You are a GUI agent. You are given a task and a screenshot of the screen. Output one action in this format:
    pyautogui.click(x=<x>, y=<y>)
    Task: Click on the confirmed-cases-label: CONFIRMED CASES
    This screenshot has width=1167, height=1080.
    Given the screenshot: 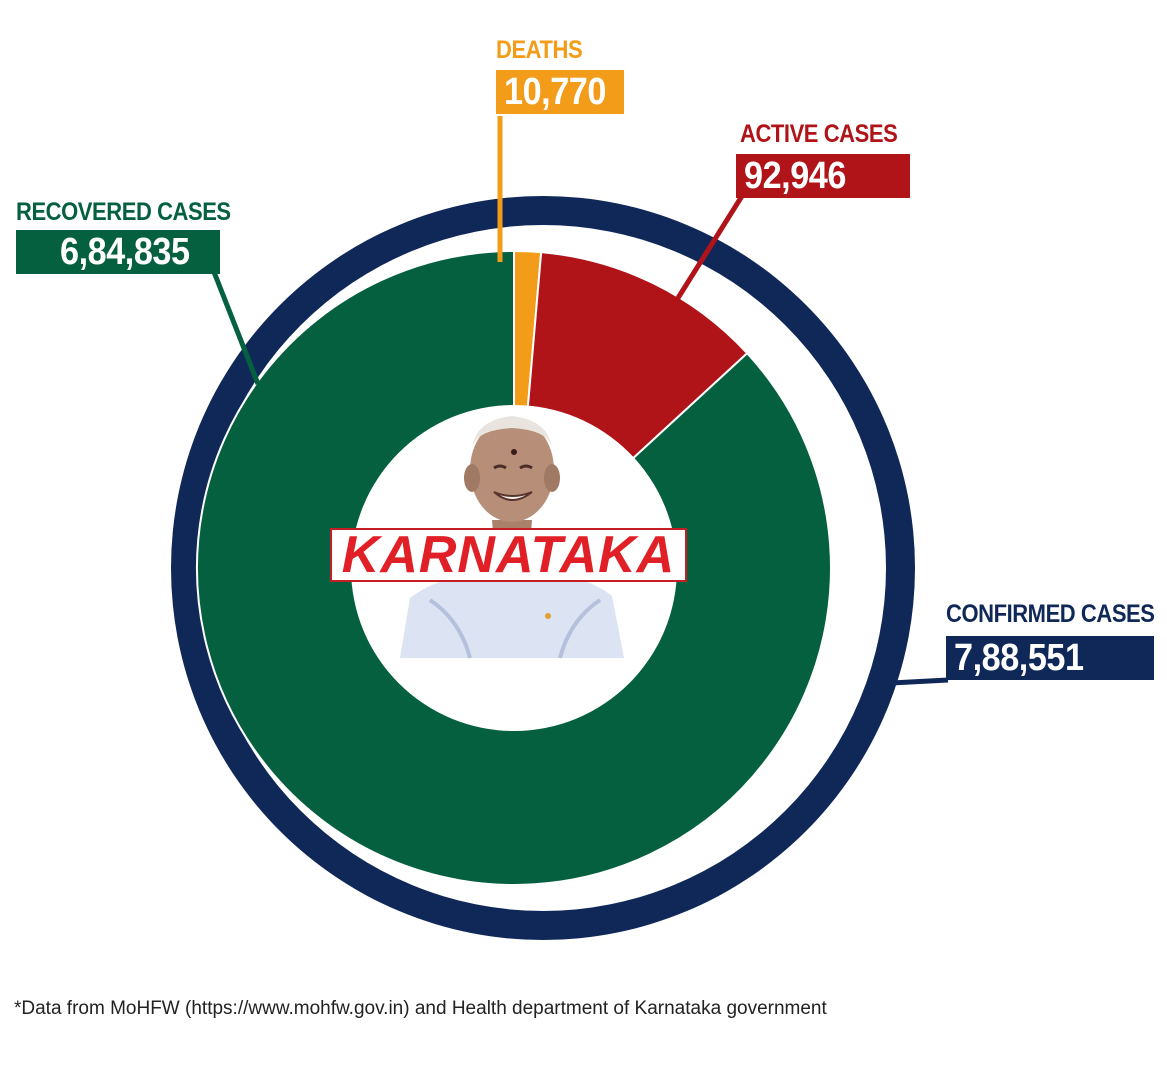 What is the action you would take?
    pyautogui.click(x=1050, y=614)
    